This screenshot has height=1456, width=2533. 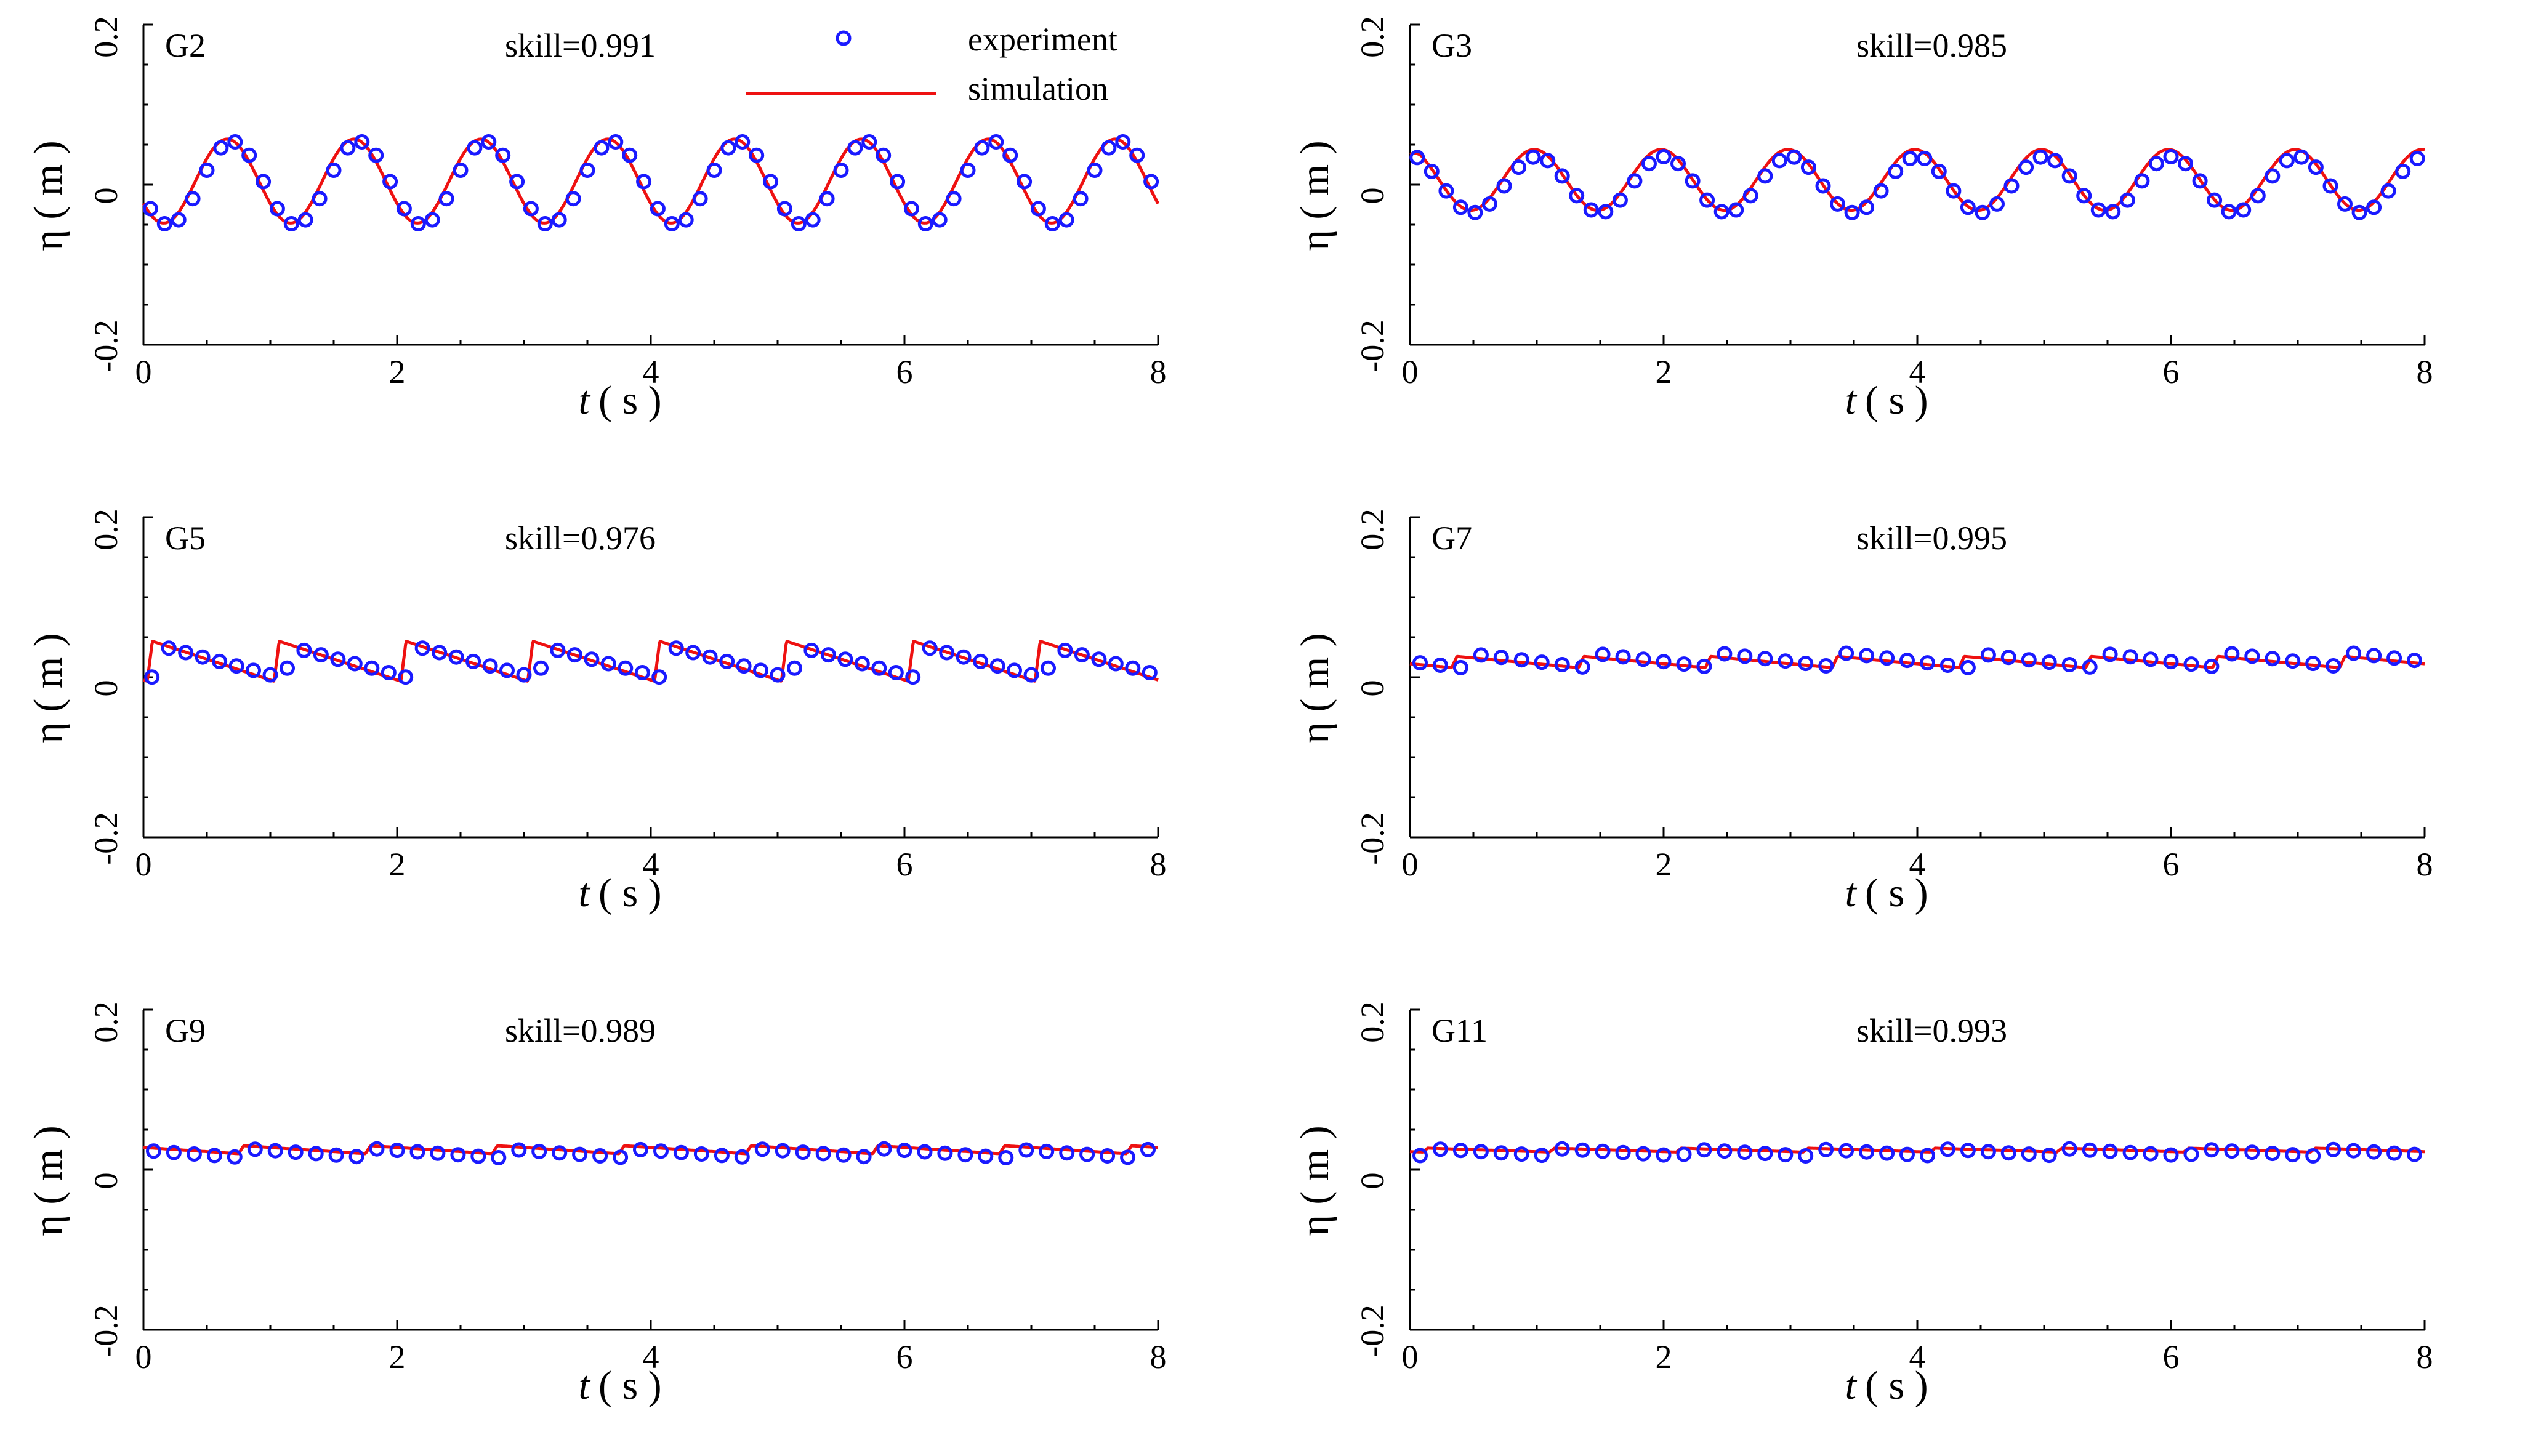 What do you see at coordinates (932, 64) in the screenshot?
I see `legend: experiment simulation` at bounding box center [932, 64].